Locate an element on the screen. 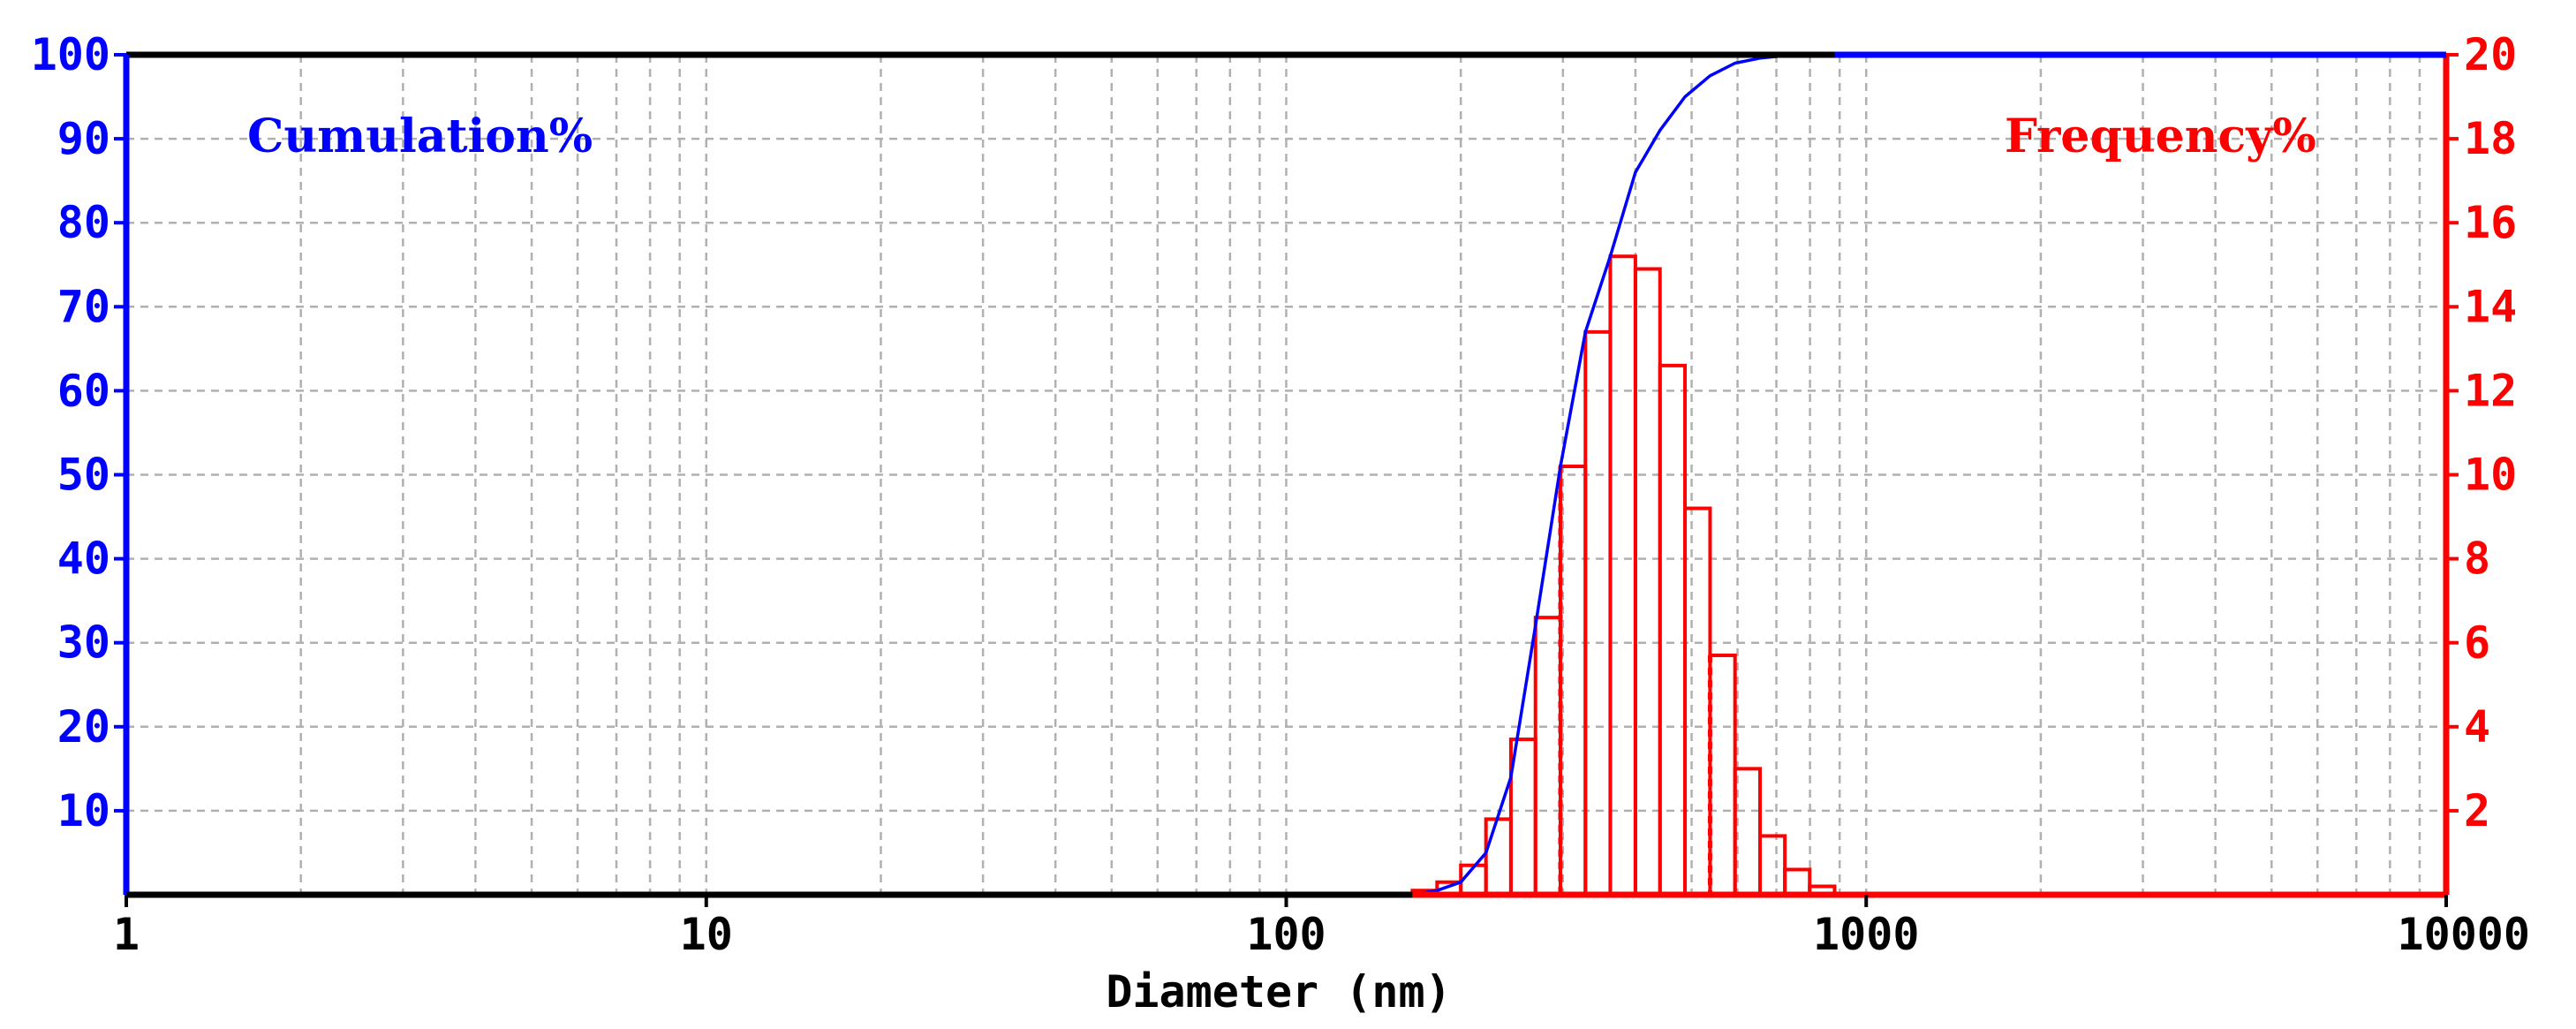  frequency-bars is located at coordinates (1623, 575).